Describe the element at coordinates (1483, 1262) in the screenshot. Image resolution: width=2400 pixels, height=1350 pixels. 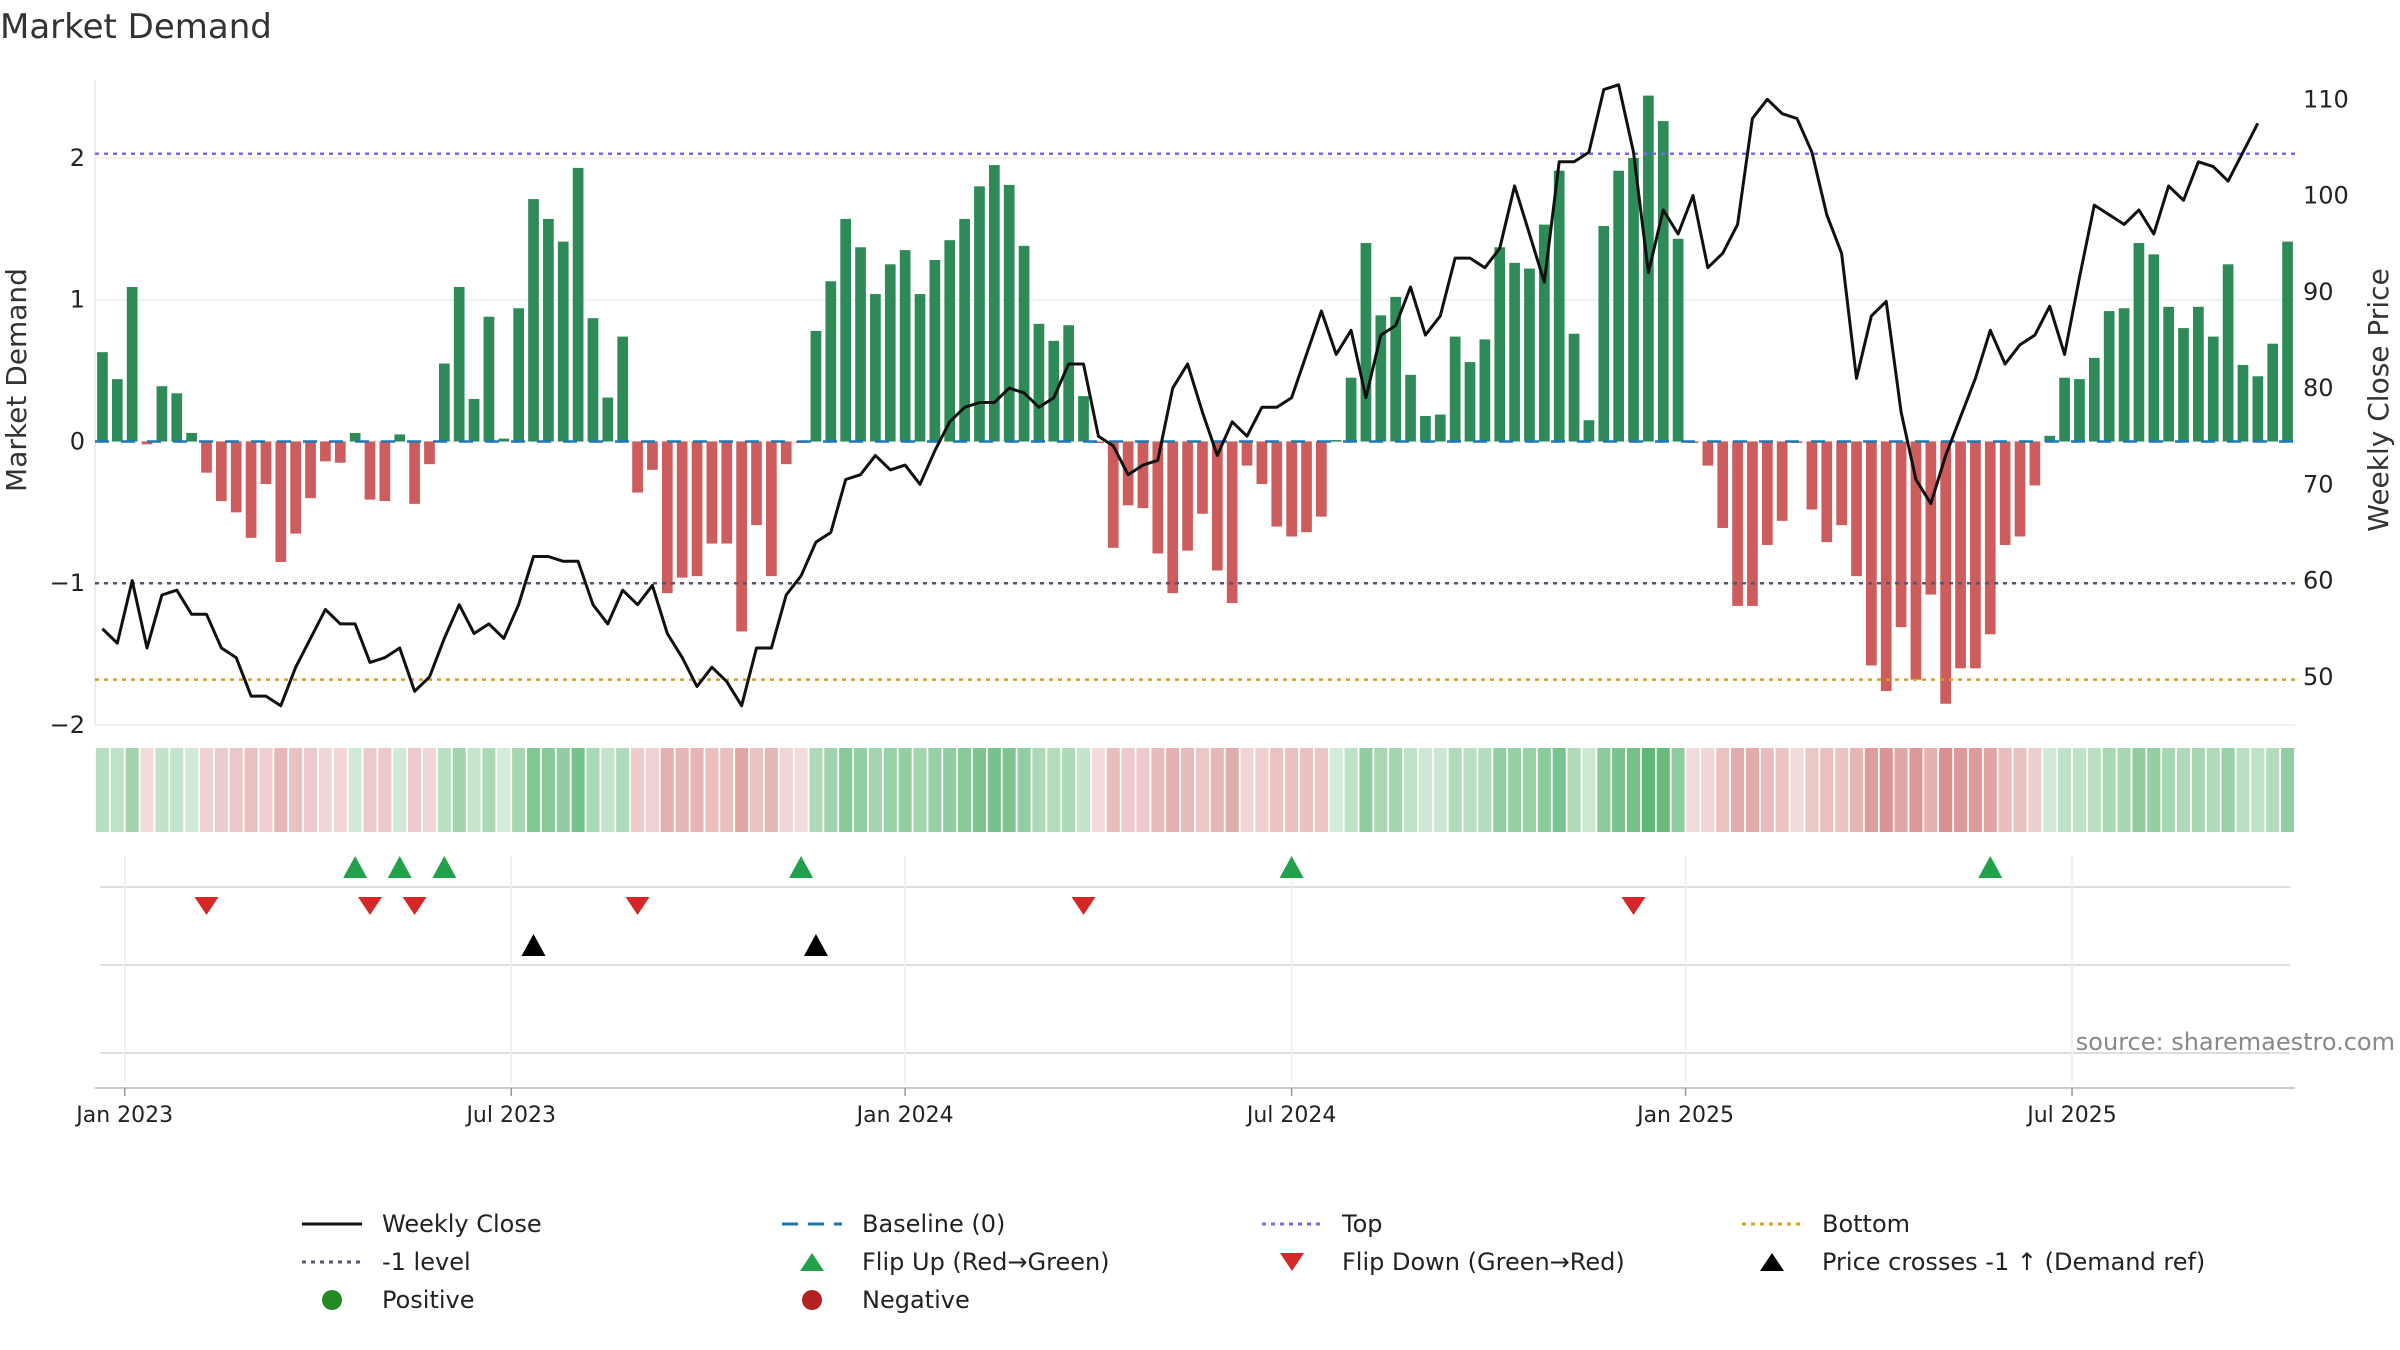
I see `legend-label: Flip Down (Green→Red)` at that location.